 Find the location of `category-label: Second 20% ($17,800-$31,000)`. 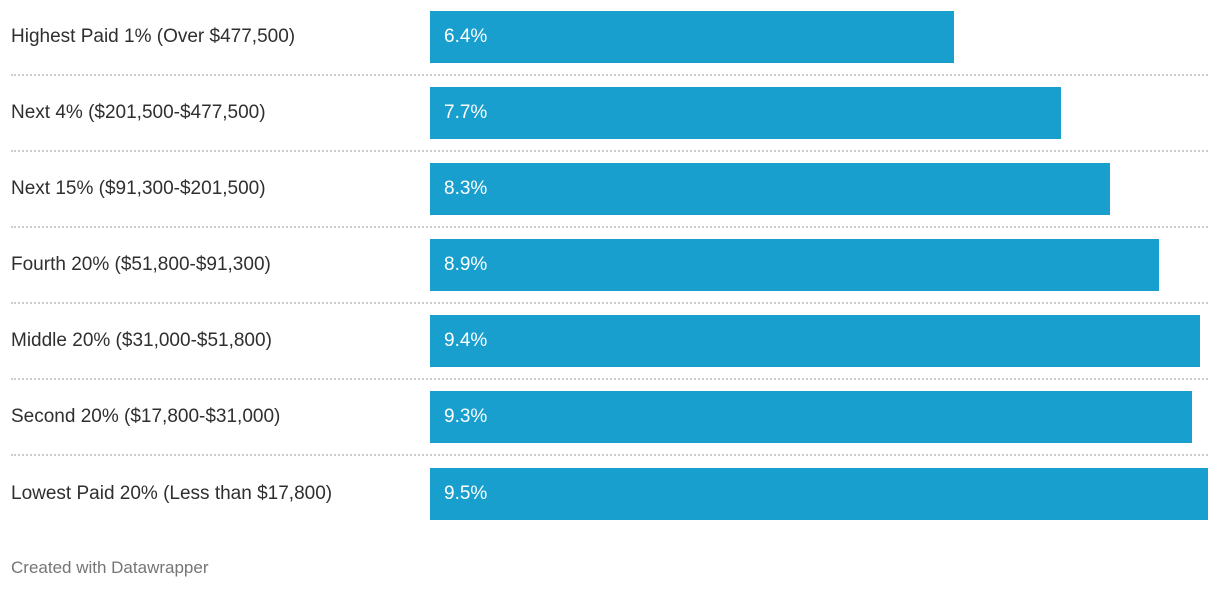

category-label: Second 20% ($17,800-$31,000) is located at coordinates (146, 417).